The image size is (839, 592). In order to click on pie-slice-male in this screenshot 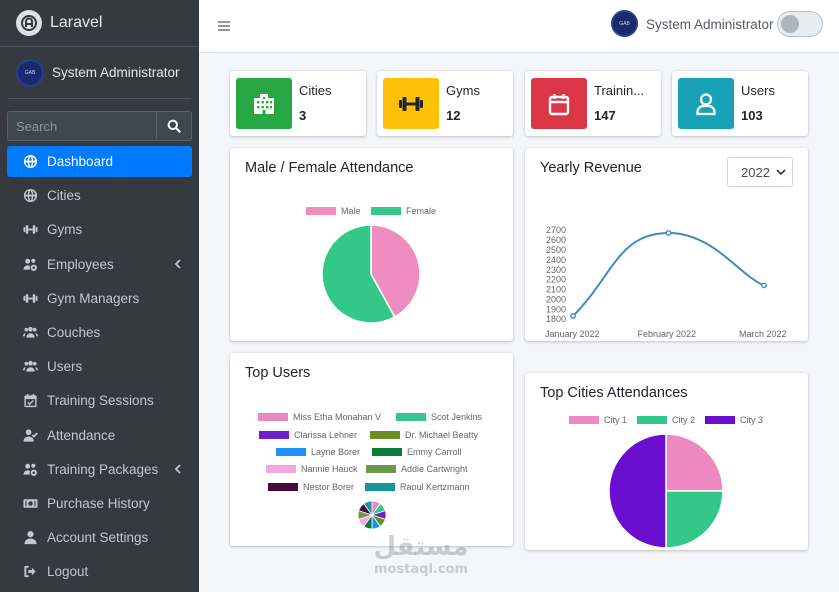, I will do `click(395, 271)`.